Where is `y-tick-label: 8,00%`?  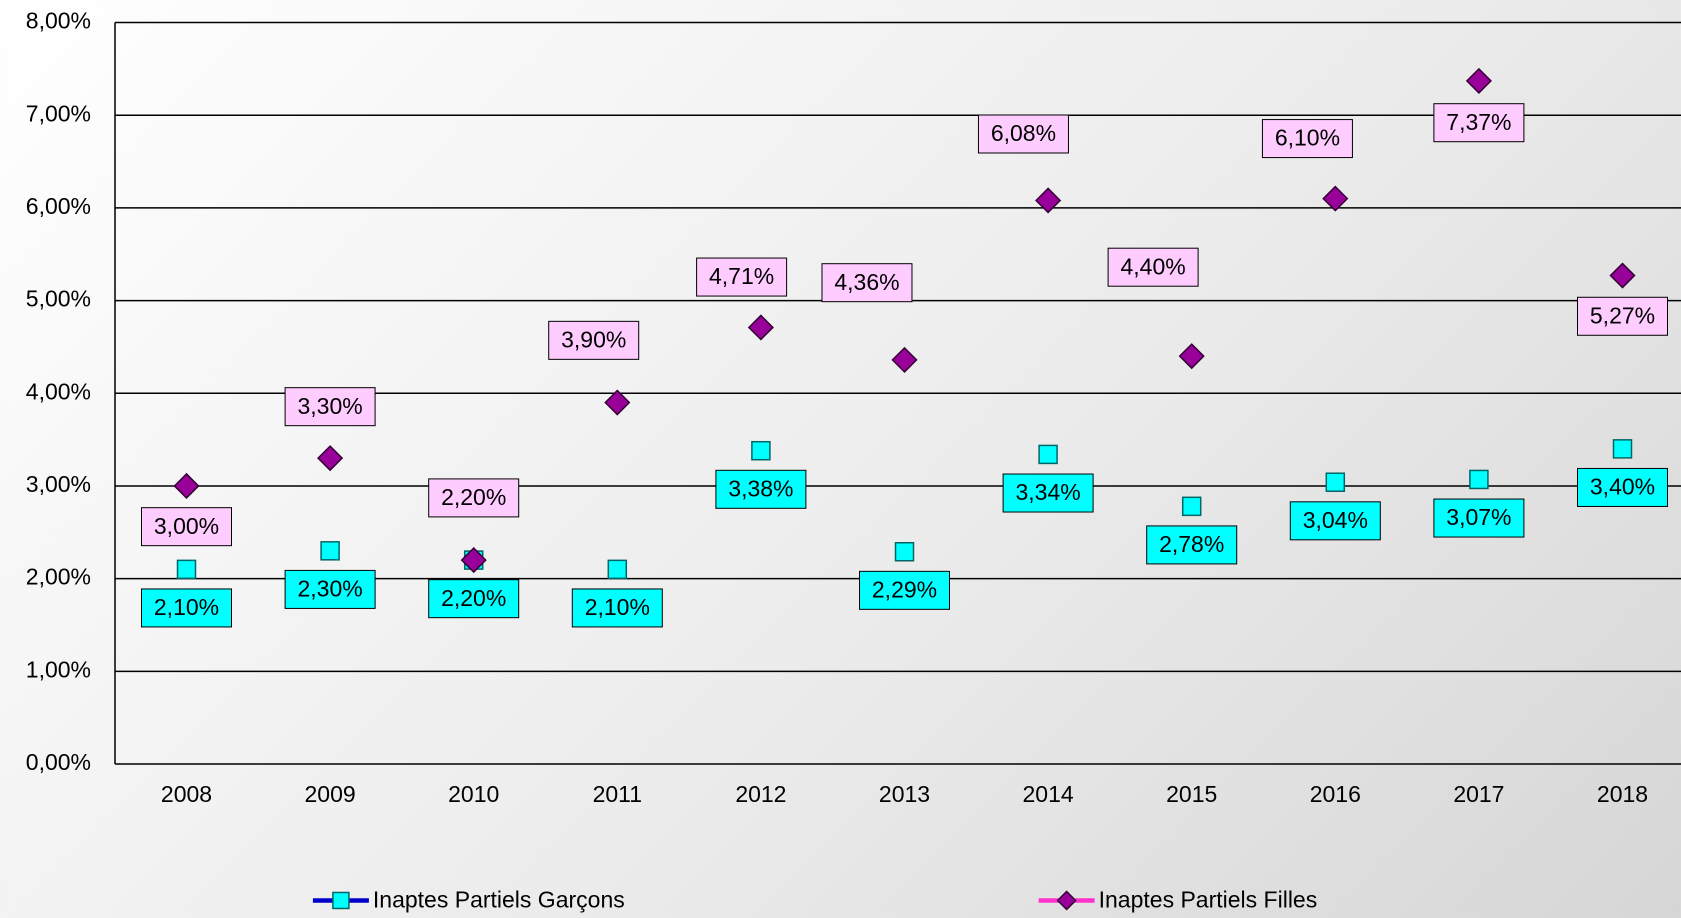 y-tick-label: 8,00% is located at coordinates (58, 21).